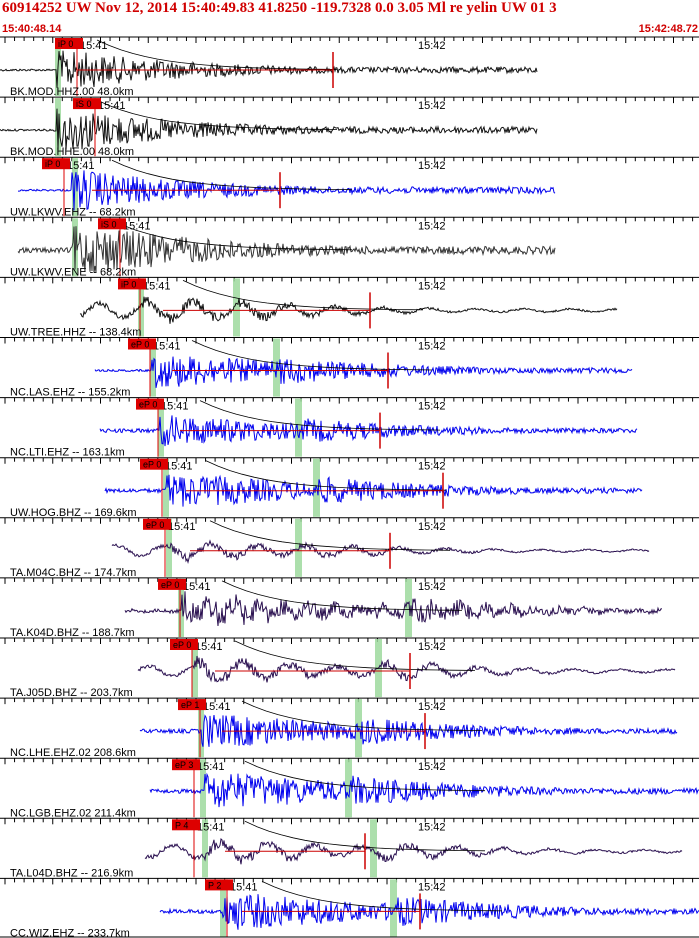 The height and width of the screenshot is (938, 699). I want to click on trace-panel: 15:41 15:42 eP 0 TA.J05D.BHZ -- 203.7km, so click(349, 668).